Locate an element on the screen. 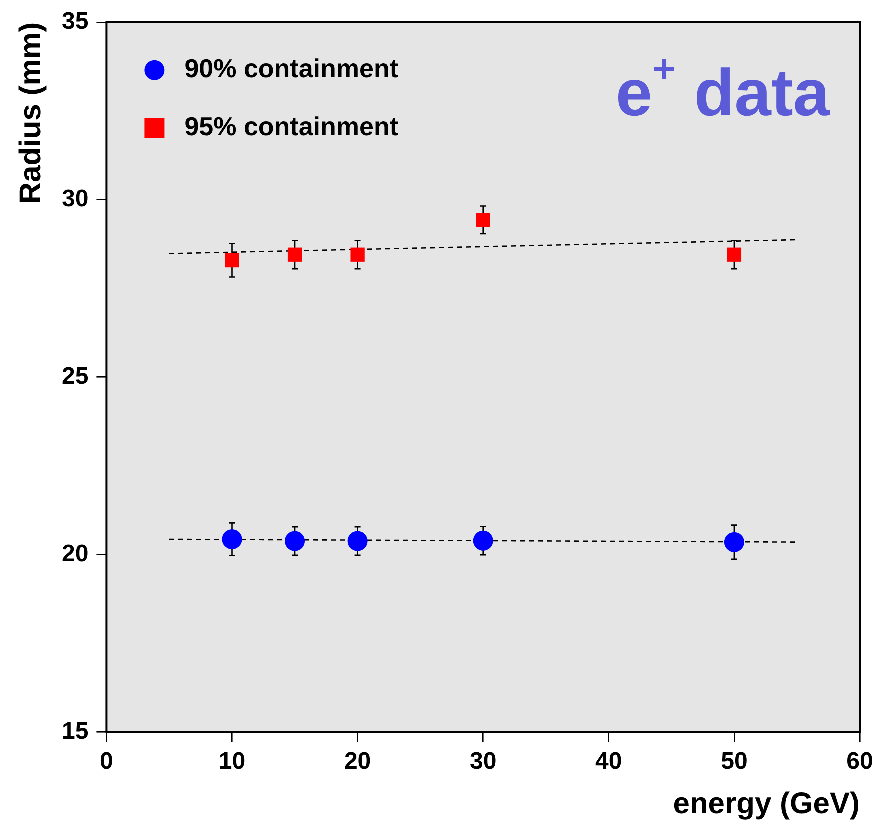 This screenshot has width=886, height=831. legend-label: 90% containment is located at coordinates (291, 69).